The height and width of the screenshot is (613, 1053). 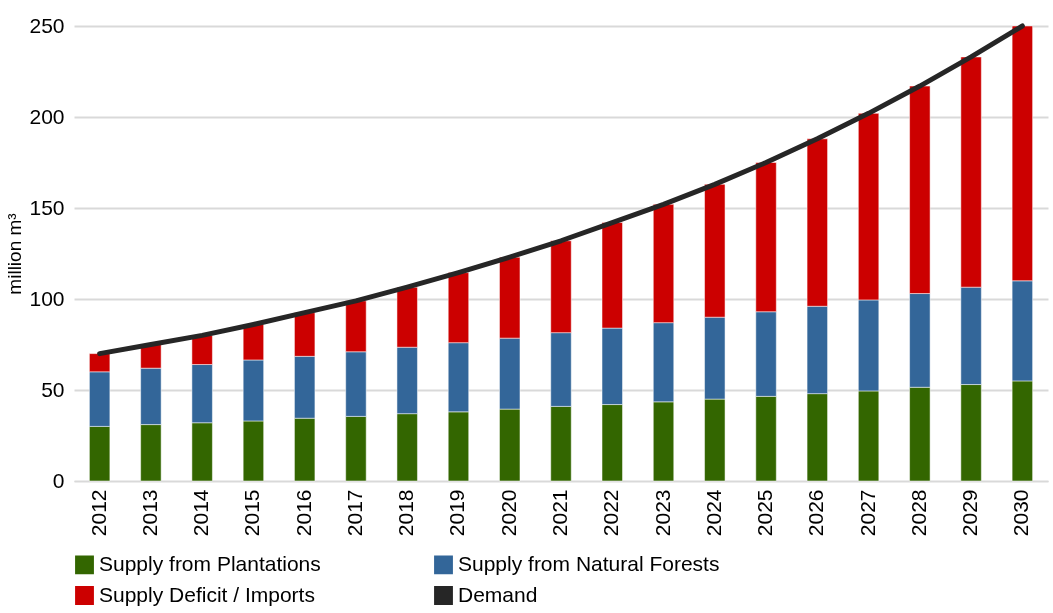 I want to click on x-tick-label: 2028, so click(x=918, y=513).